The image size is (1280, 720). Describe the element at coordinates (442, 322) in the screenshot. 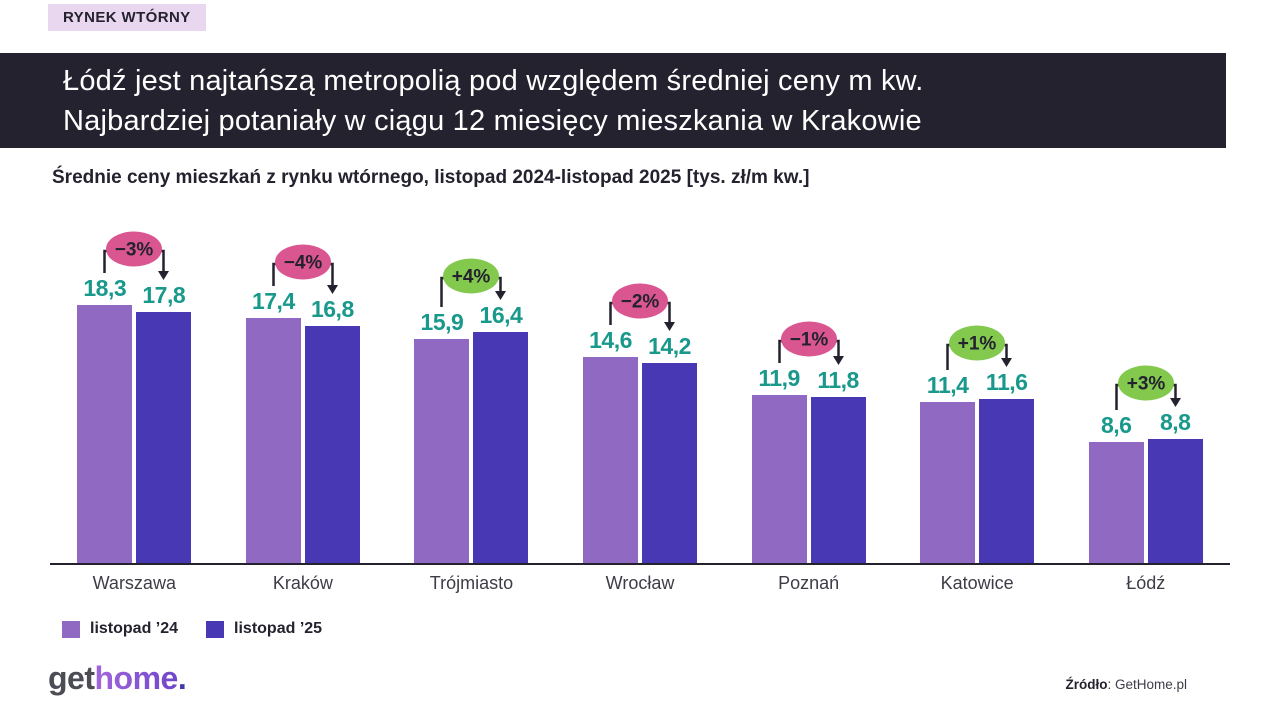

I see `value-label-24: 15,9` at that location.